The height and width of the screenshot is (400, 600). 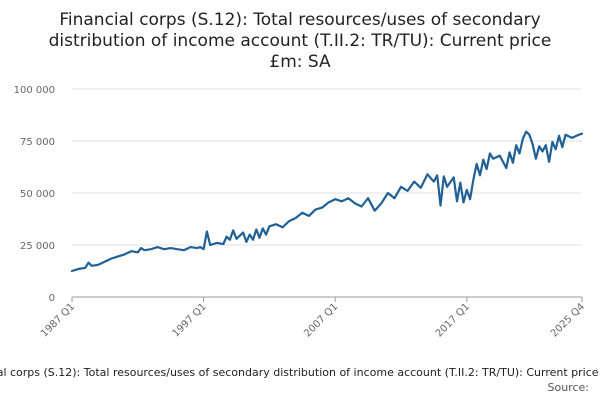 What do you see at coordinates (58, 320) in the screenshot?
I see `x-tick-label: 1987 Q1` at bounding box center [58, 320].